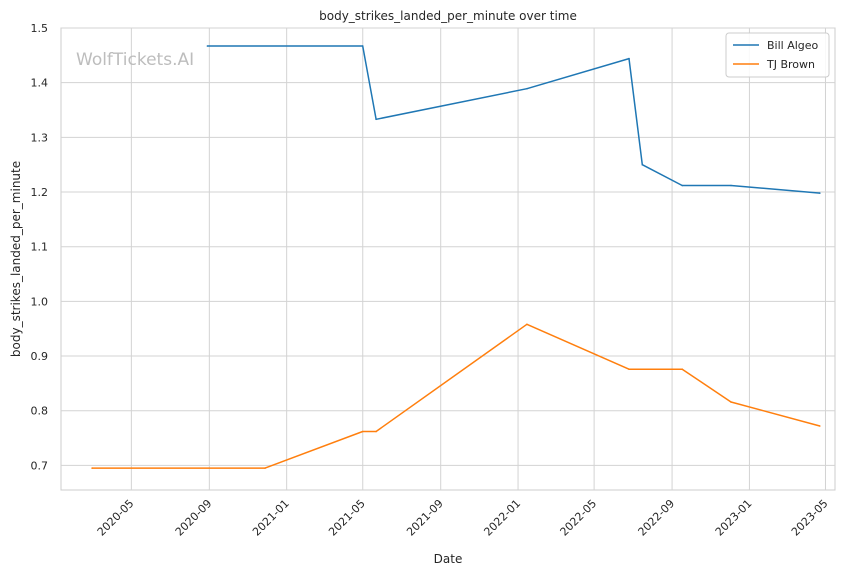 This screenshot has width=844, height=575. Describe the element at coordinates (135, 60) in the screenshot. I see `watermark-text: WolfTickets.AI` at that location.